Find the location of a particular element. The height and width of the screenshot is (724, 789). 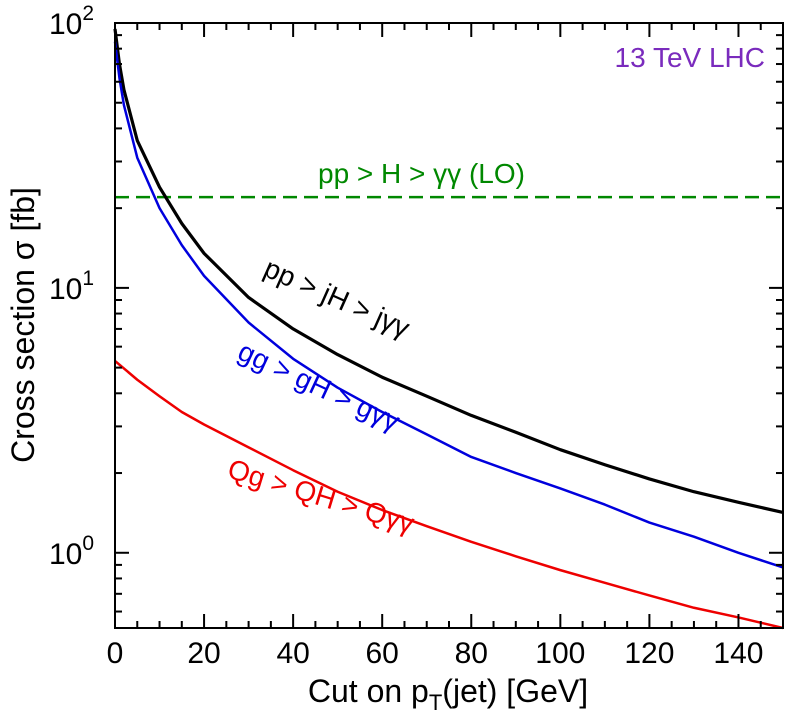

x-tick-label: 0 is located at coordinates (115, 653).